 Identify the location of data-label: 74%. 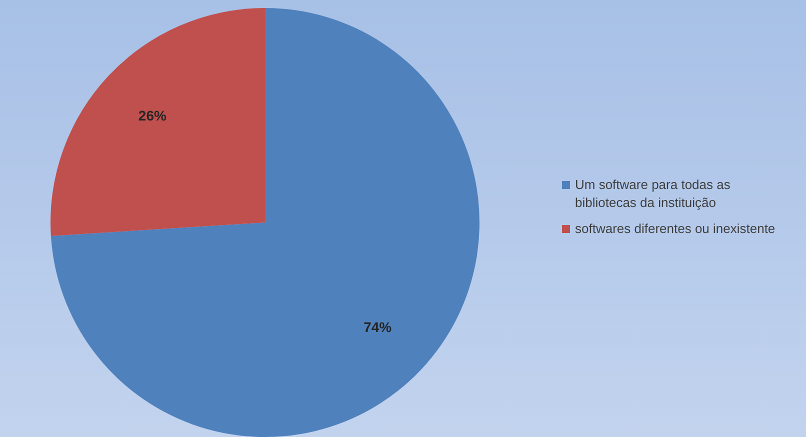
(378, 327).